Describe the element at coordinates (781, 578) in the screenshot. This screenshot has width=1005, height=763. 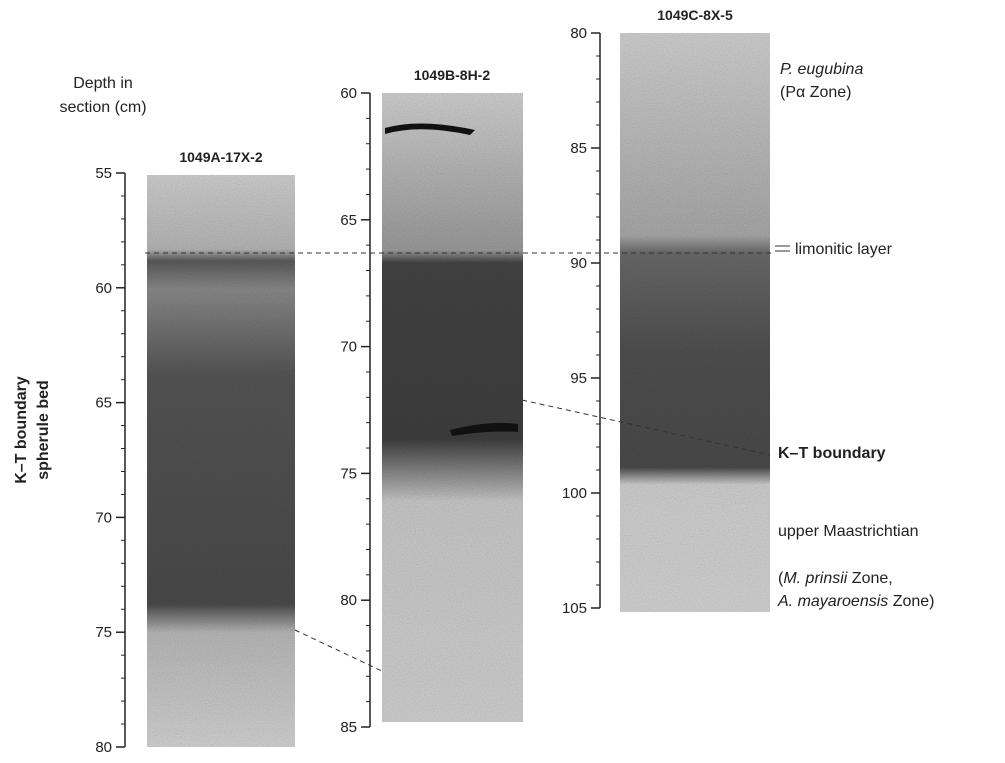
I see `annotation-part: (` at that location.